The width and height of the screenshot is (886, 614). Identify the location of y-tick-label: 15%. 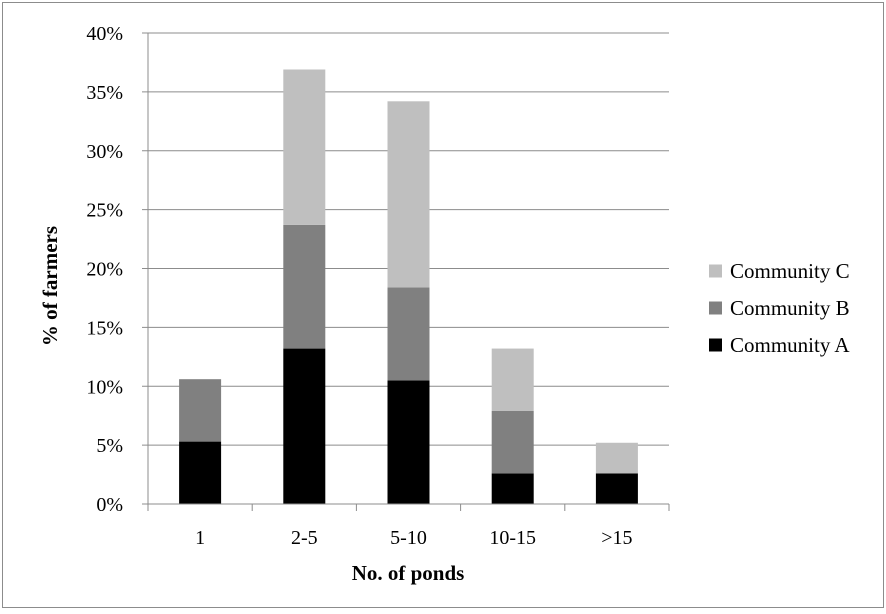
(104, 328).